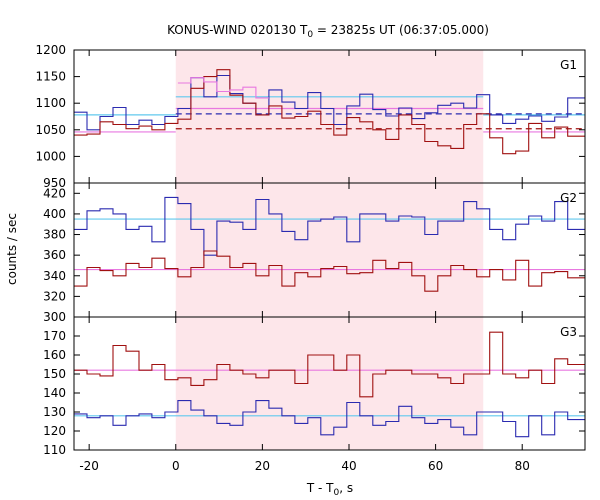 This screenshot has height=500, width=600. What do you see at coordinates (54, 450) in the screenshot?
I see `panel-3-ytick-label: 110` at bounding box center [54, 450].